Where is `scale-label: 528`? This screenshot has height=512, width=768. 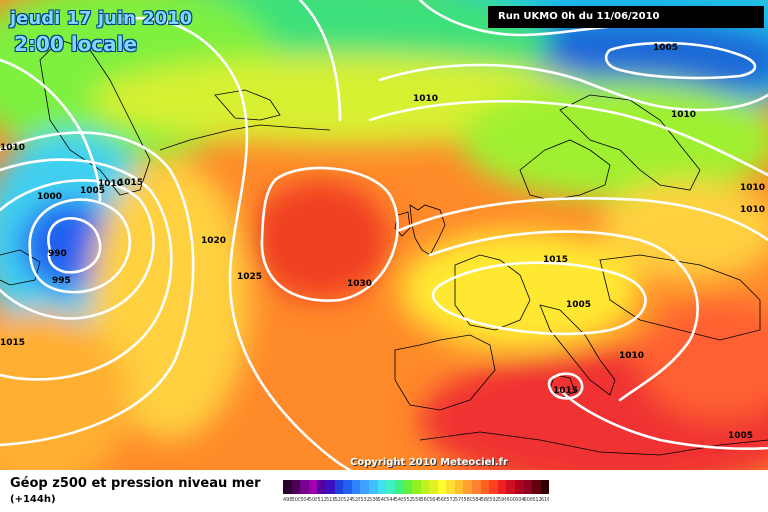 scale-label: 528 is located at coordinates (356, 500).